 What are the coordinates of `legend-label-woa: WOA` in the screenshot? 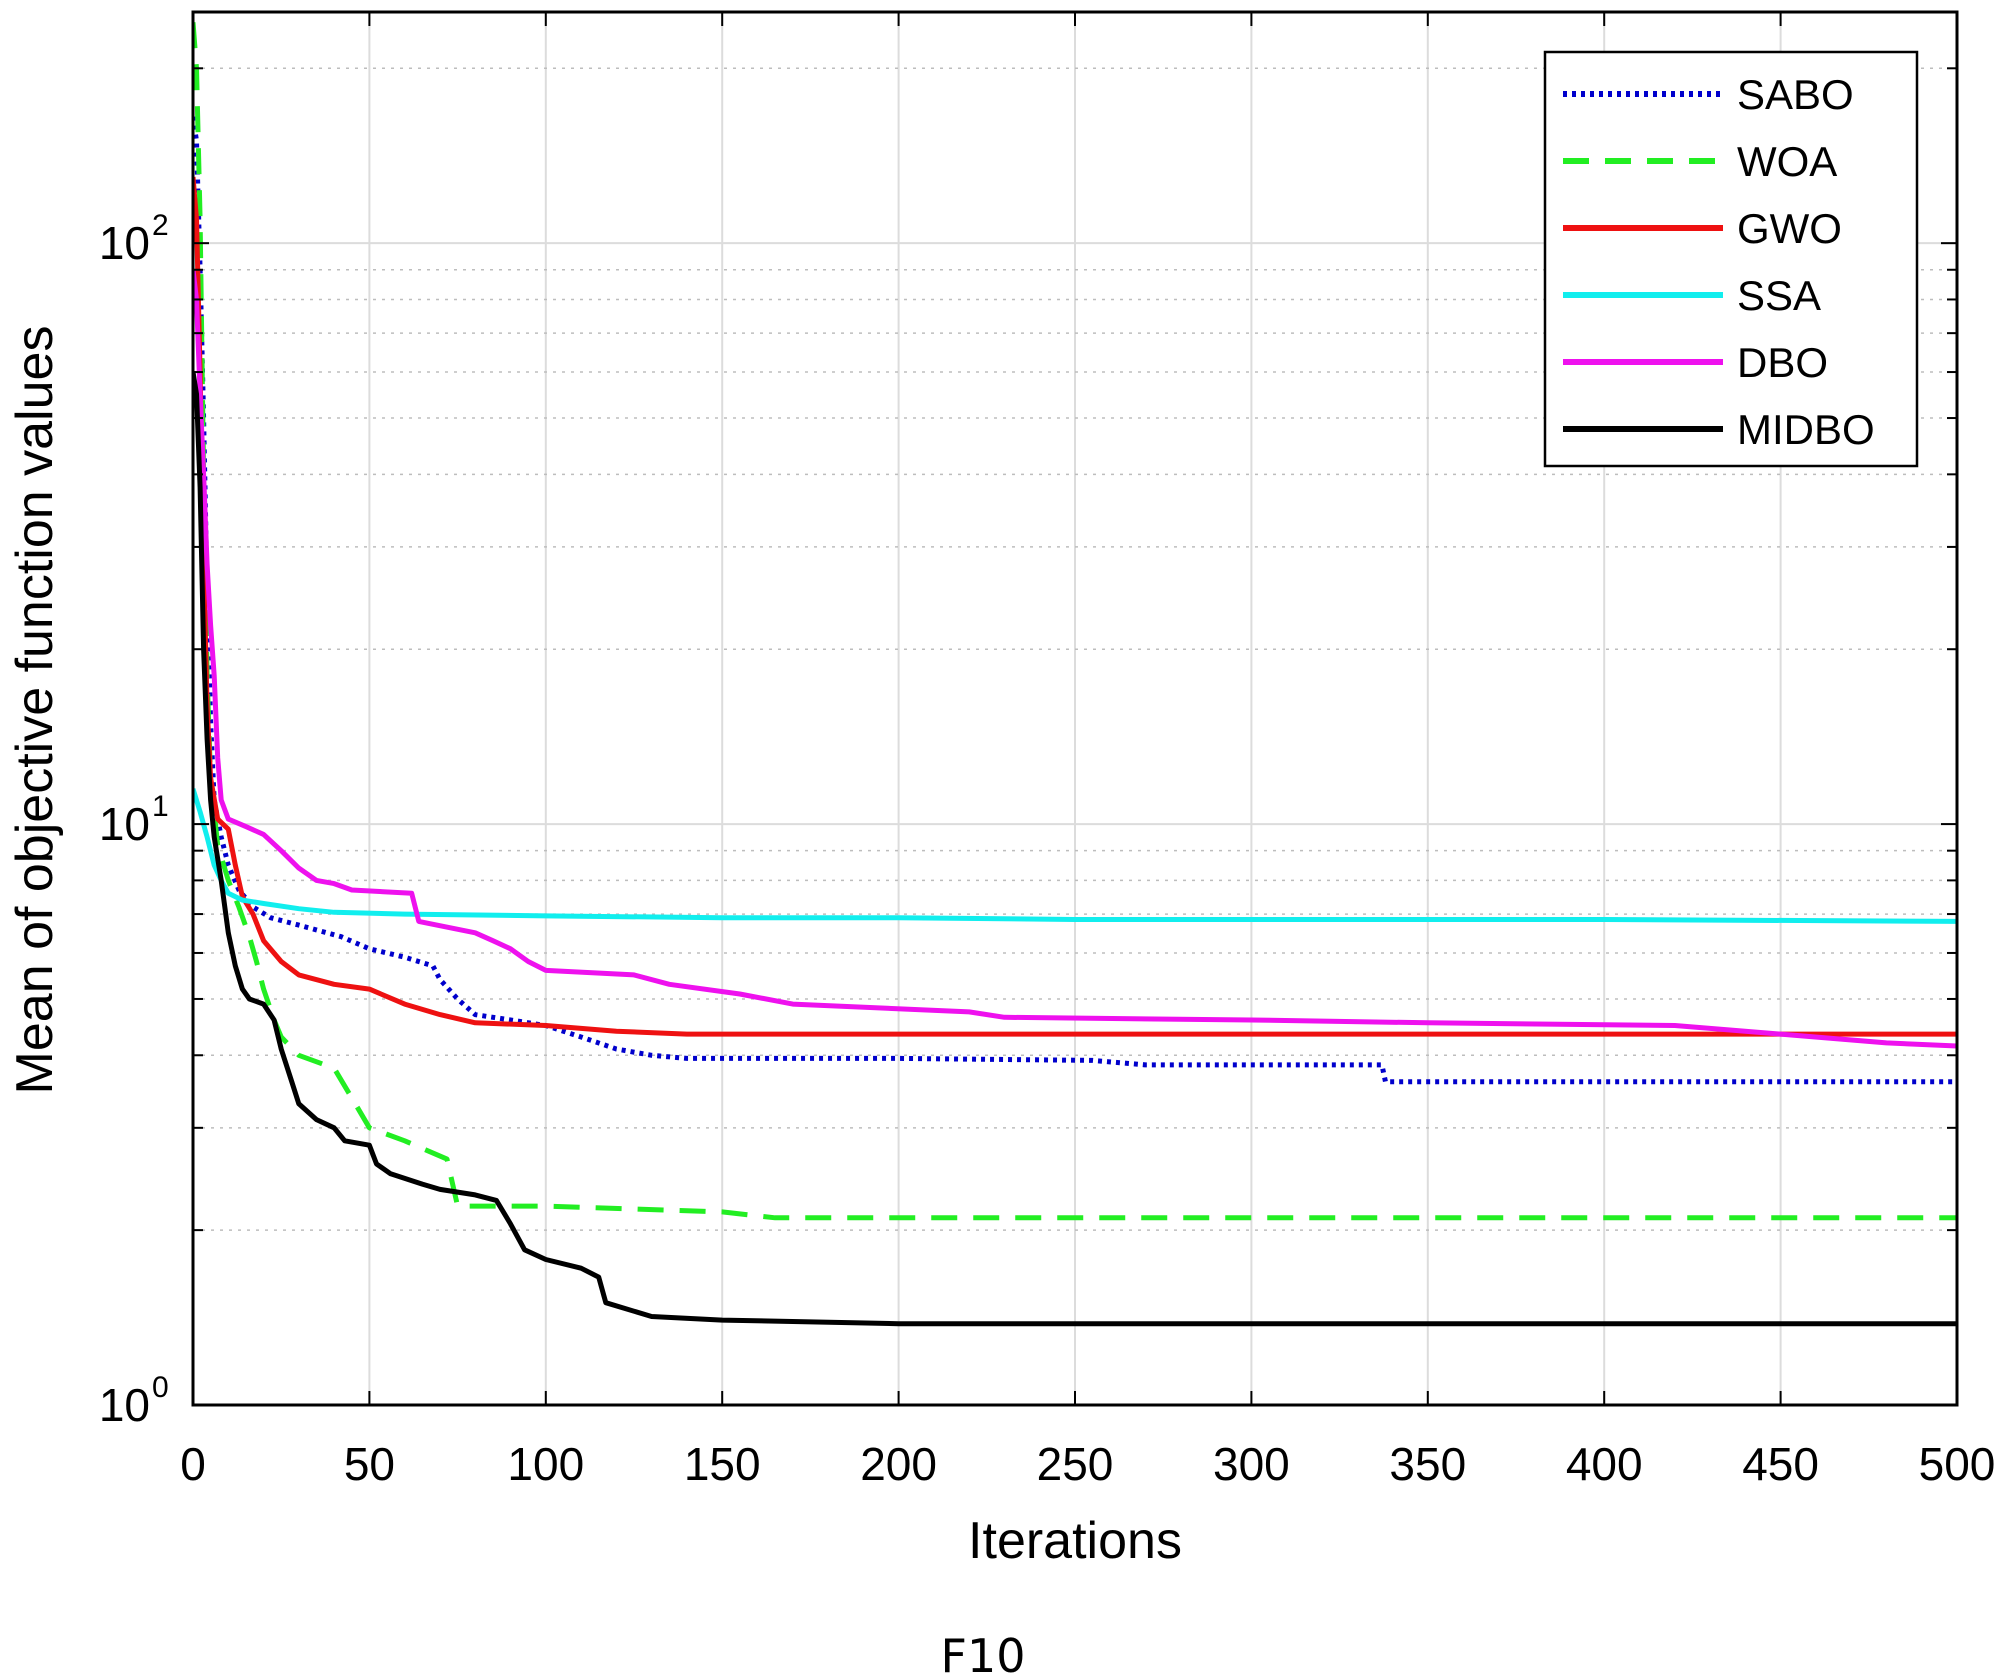 It's located at (1787, 161).